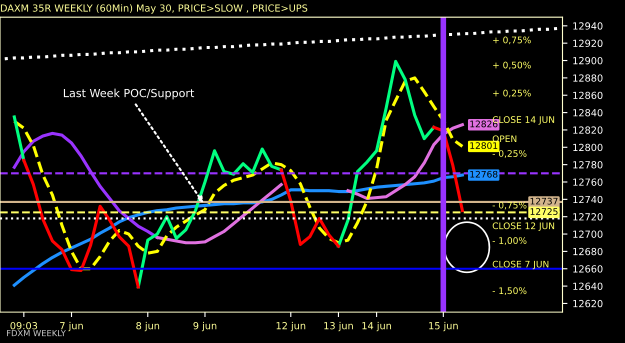  Describe the element at coordinates (338, 327) in the screenshot. I see `x-tick-label: 13 jun` at that location.